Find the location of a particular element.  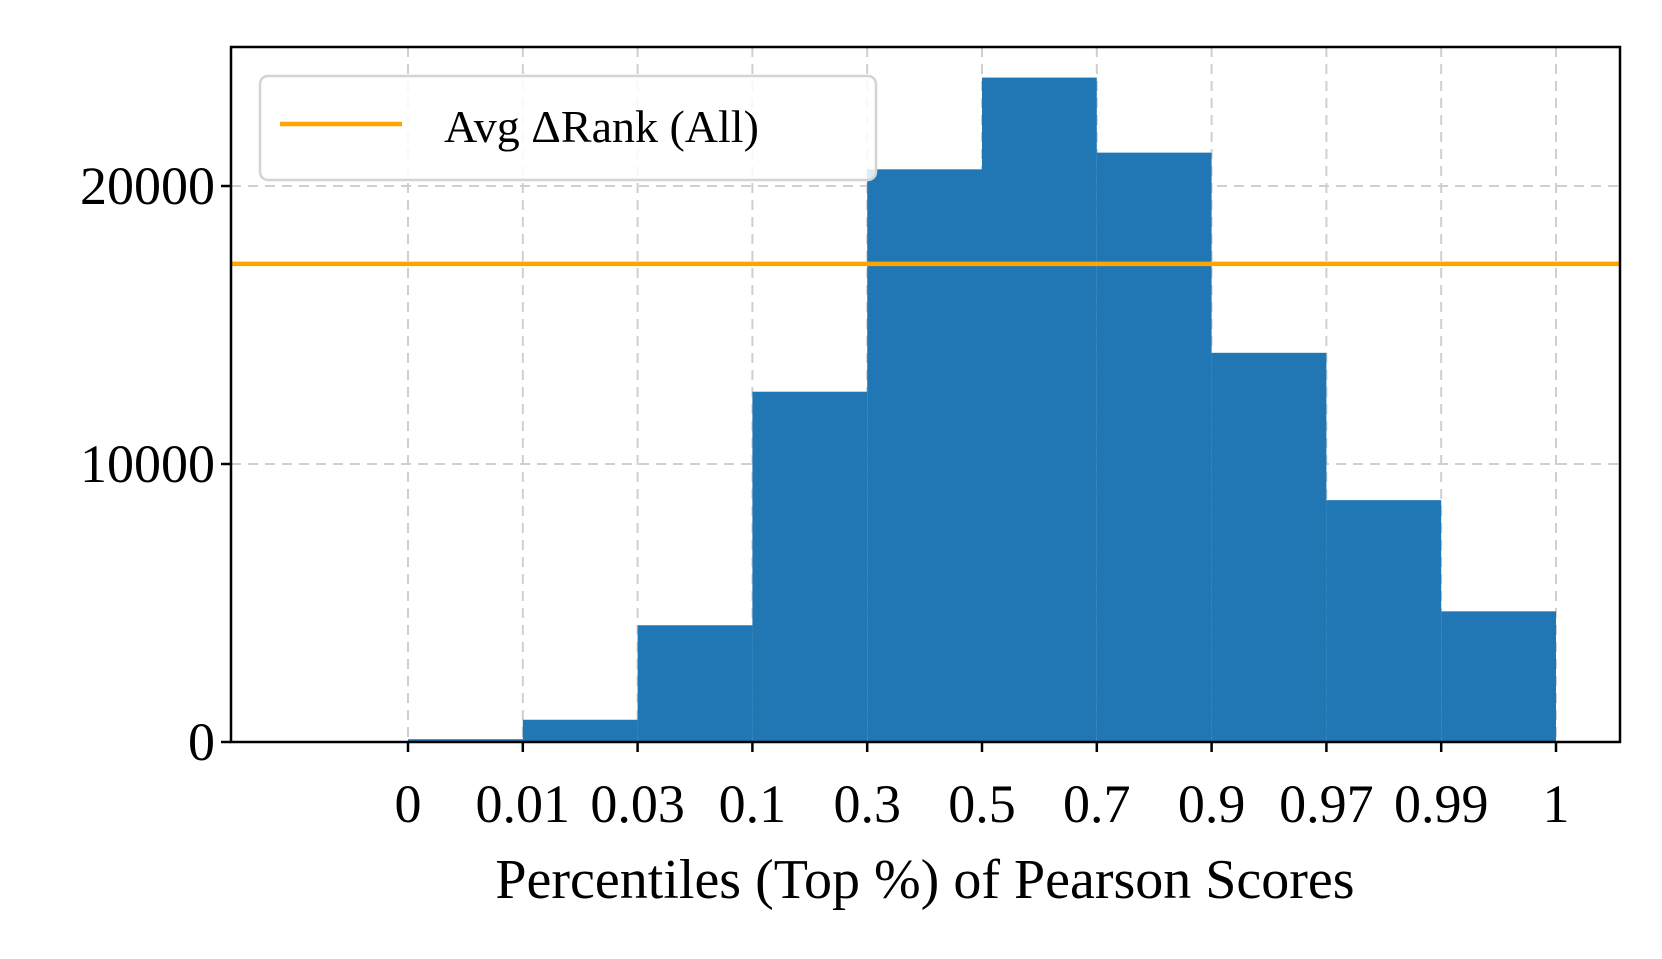

x-tick-label: 1 is located at coordinates (1556, 804).